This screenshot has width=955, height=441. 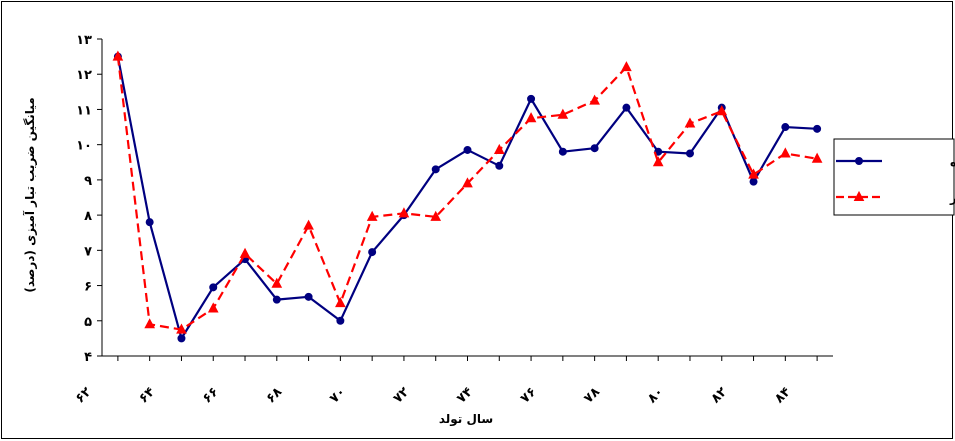 I want to click on x-tick-label: ۷۴, so click(x=465, y=396).